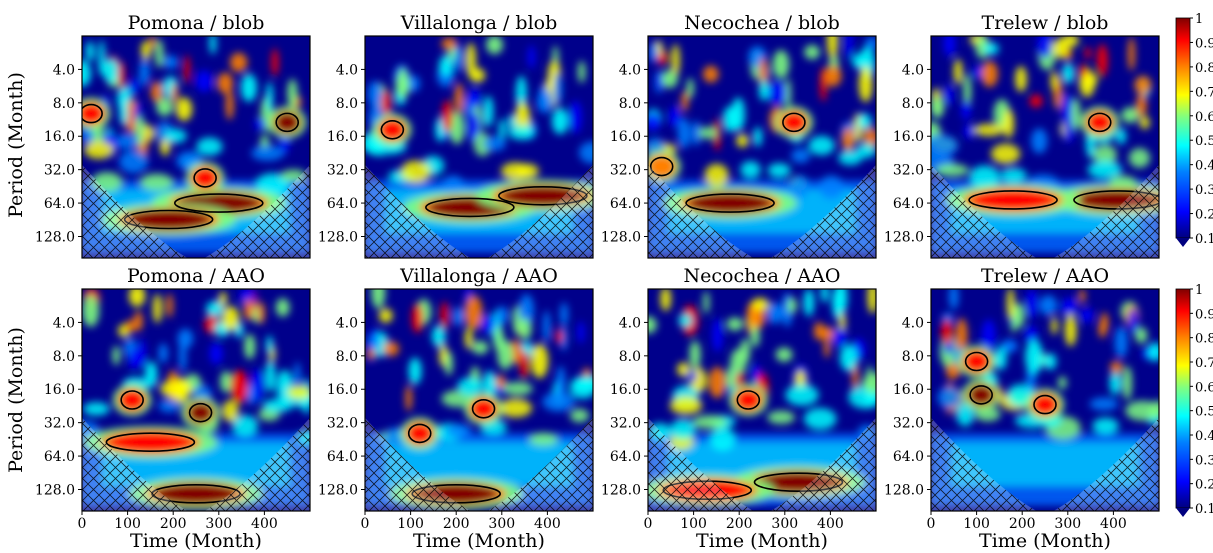 This screenshot has width=1213, height=553. I want to click on y-axis-label-top: Period (Month), so click(16, 145).